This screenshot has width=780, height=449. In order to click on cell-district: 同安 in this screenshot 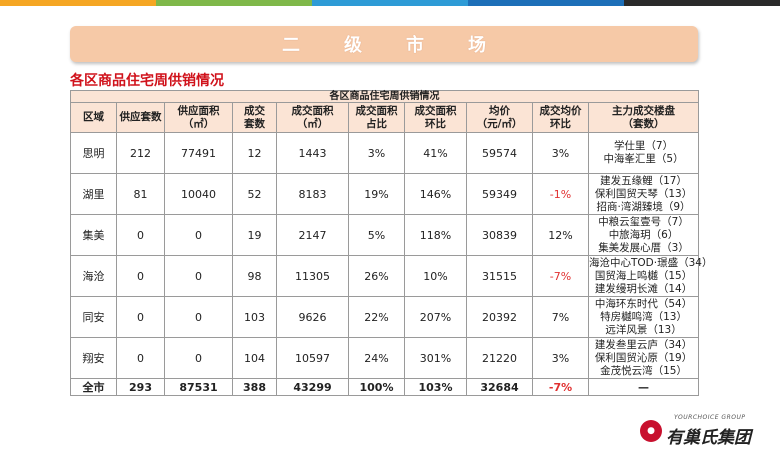, I will do `click(93, 317)`.